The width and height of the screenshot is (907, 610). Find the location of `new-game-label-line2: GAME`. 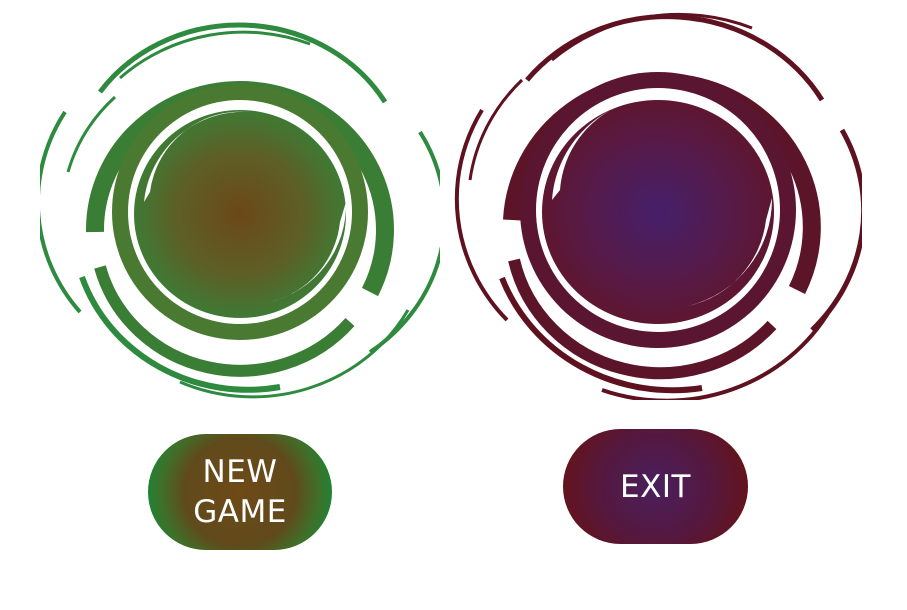

new-game-label-line2: GAME is located at coordinates (240, 512).